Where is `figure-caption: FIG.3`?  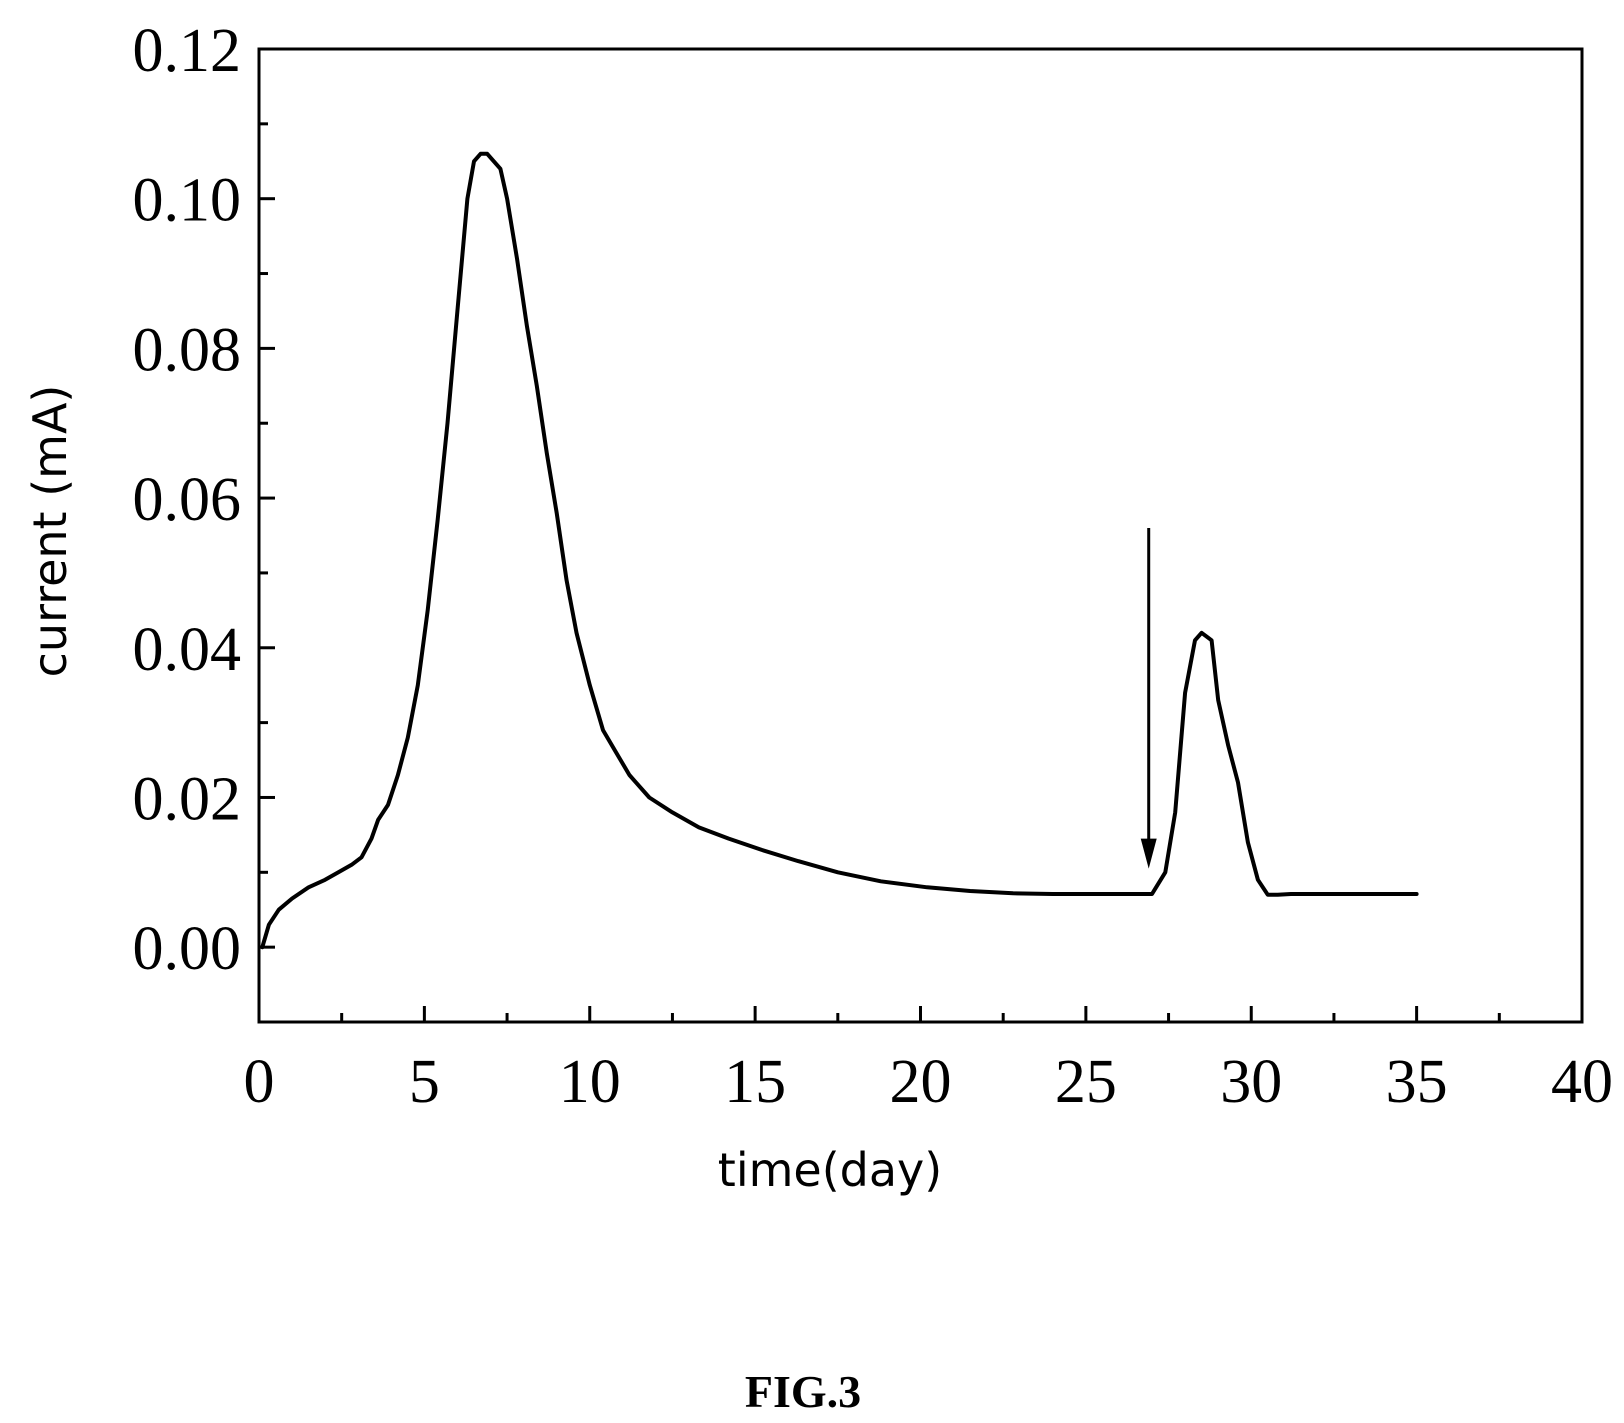
figure-caption: FIG.3 is located at coordinates (803, 1391).